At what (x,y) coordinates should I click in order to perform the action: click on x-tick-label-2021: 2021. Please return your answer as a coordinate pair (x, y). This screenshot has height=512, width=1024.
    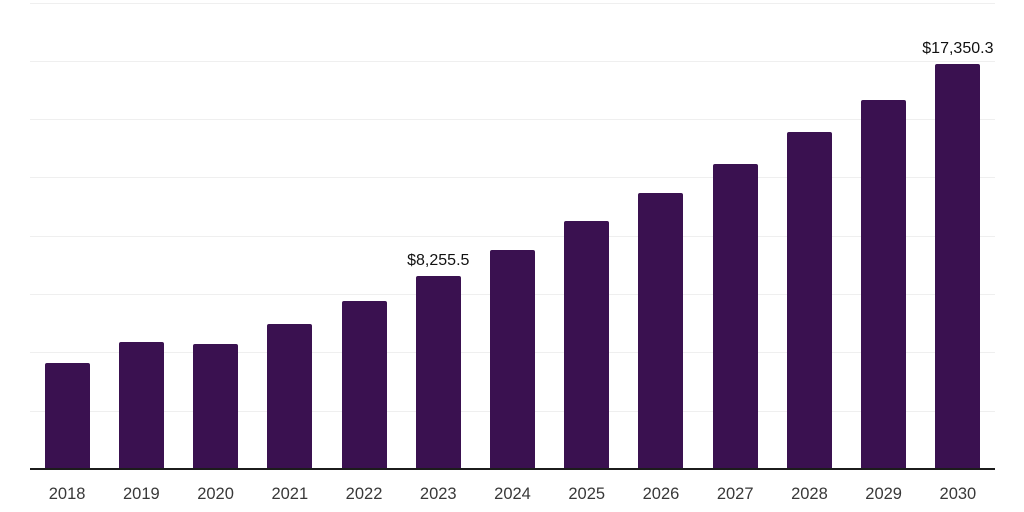
    Looking at the image, I should click on (290, 494).